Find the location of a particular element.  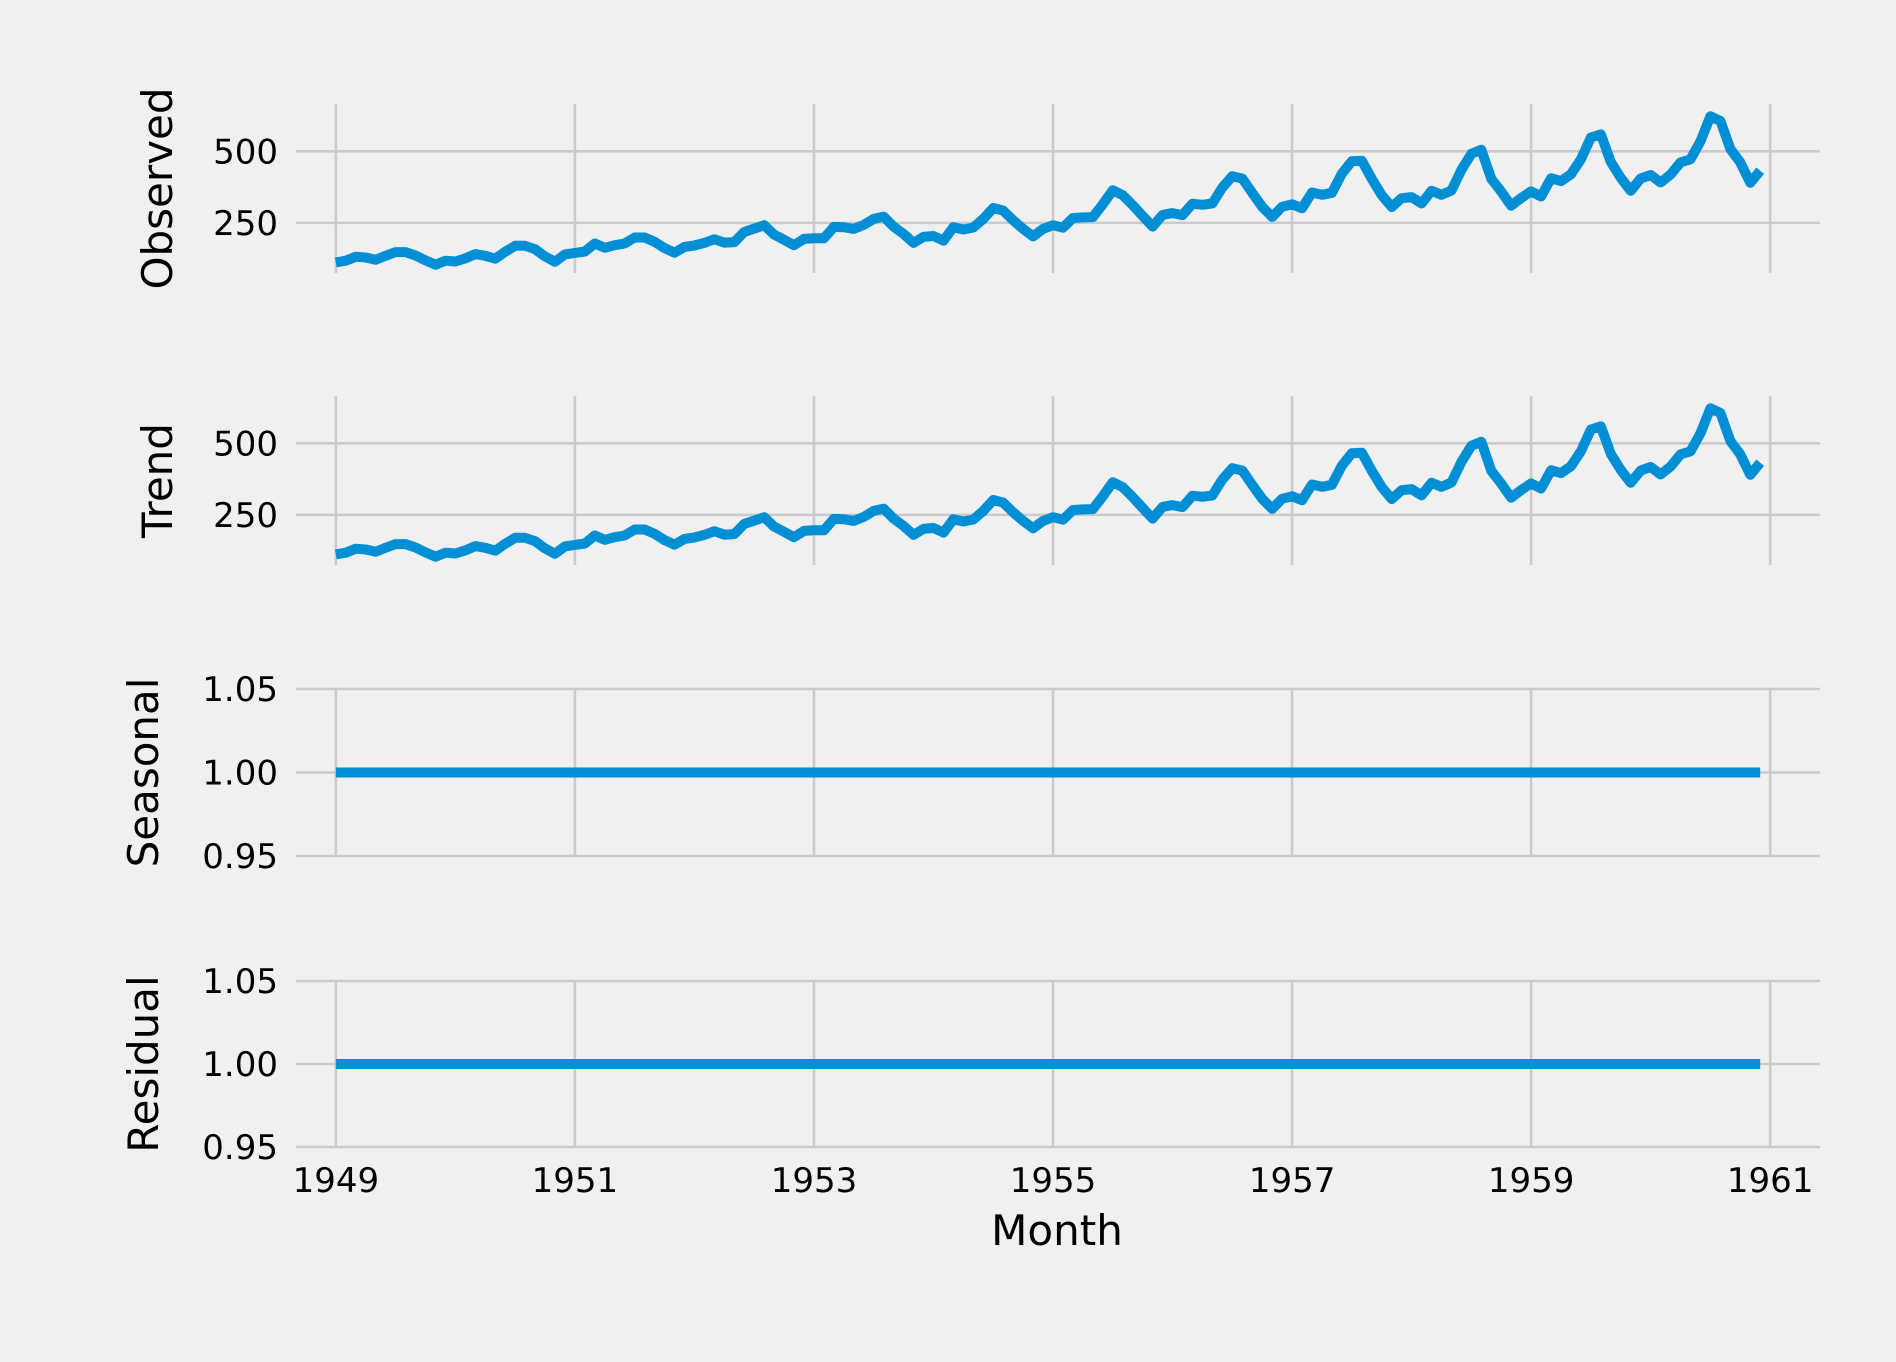

x-tick-label: 1961 is located at coordinates (1770, 1181).